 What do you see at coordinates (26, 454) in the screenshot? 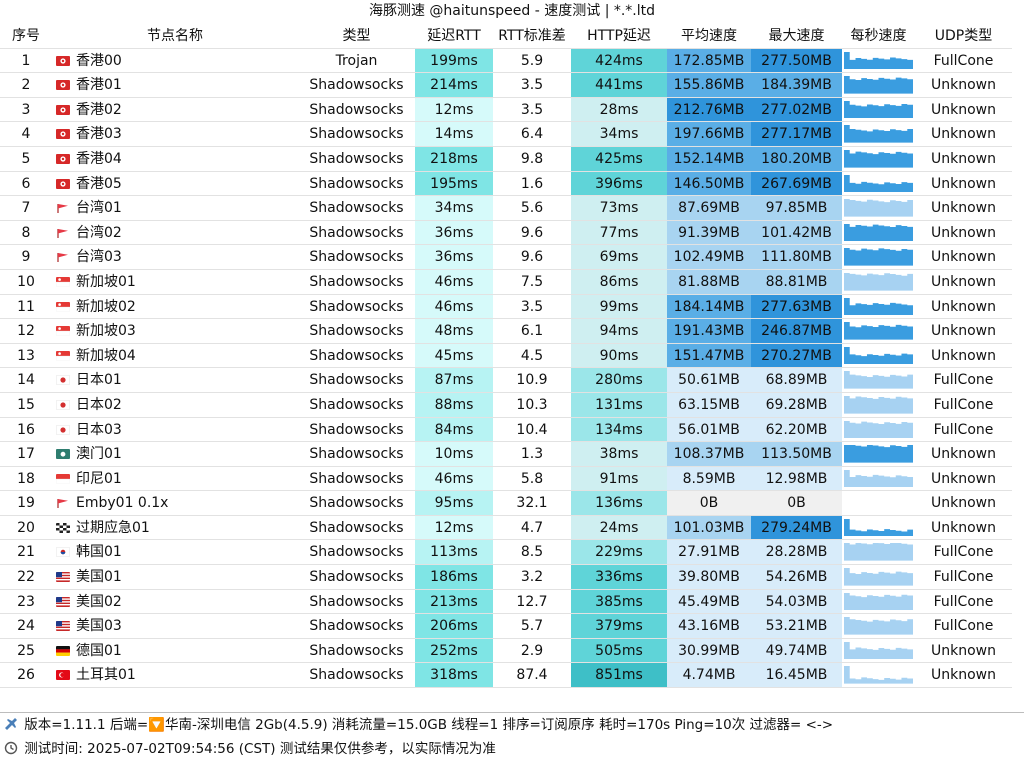
I see `row-index: 17` at bounding box center [26, 454].